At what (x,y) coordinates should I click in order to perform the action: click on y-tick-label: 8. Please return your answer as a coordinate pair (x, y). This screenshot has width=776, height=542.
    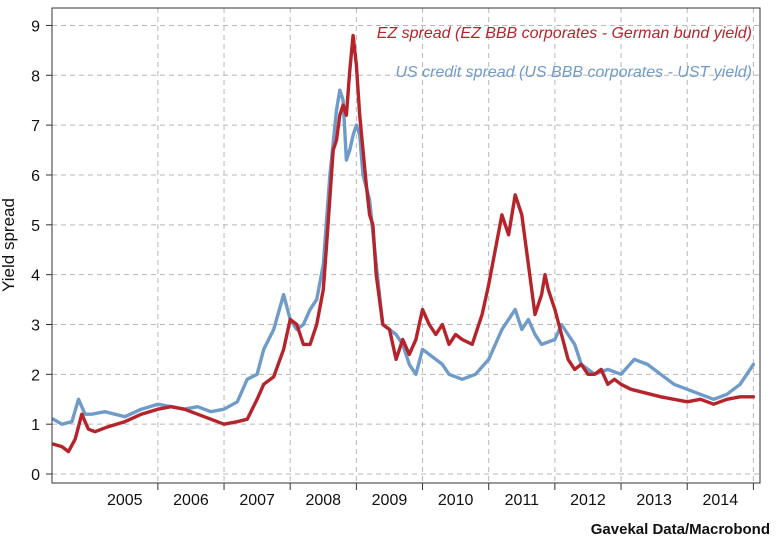
    Looking at the image, I should click on (35, 76).